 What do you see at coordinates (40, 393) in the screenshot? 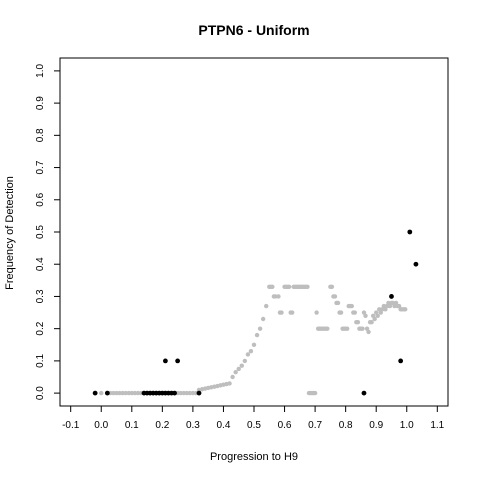
I see `y-tick-label: 0.0` at bounding box center [40, 393].